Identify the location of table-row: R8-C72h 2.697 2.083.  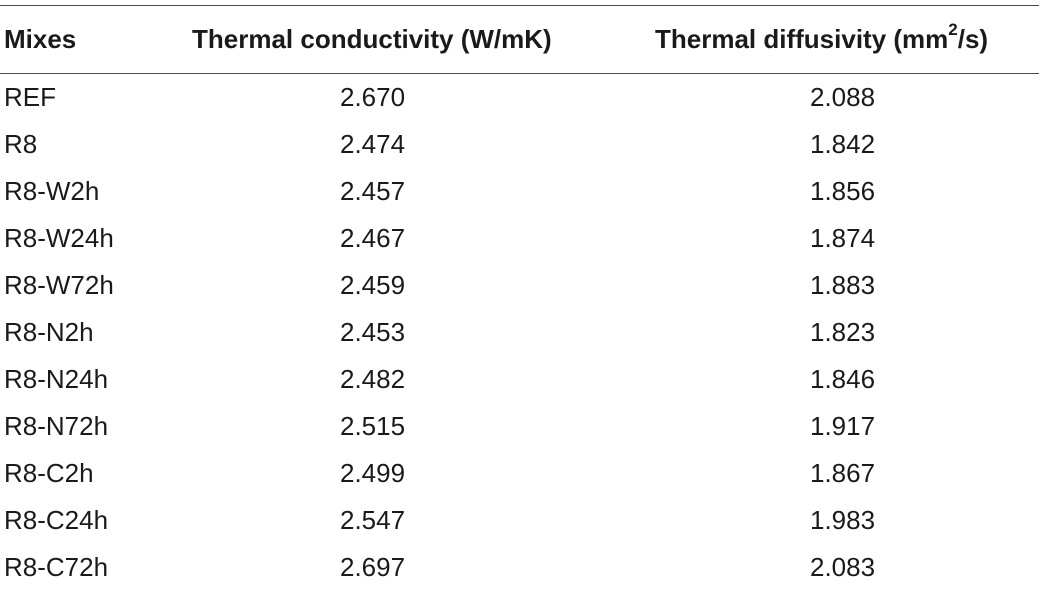
(519, 567).